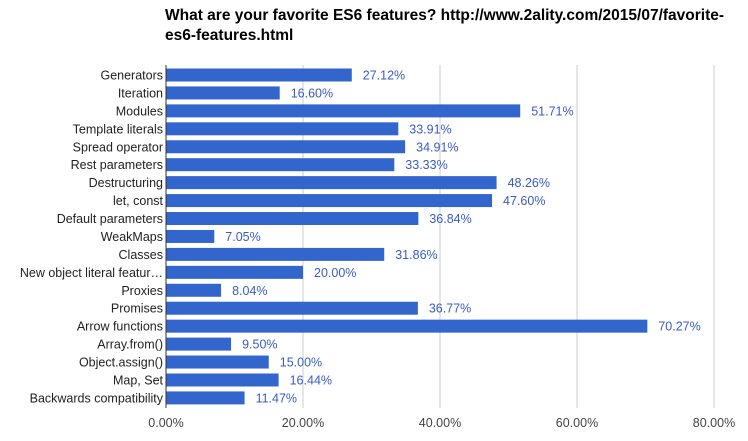 This screenshot has width=748, height=441. I want to click on category-label: Proxies, so click(142, 291).